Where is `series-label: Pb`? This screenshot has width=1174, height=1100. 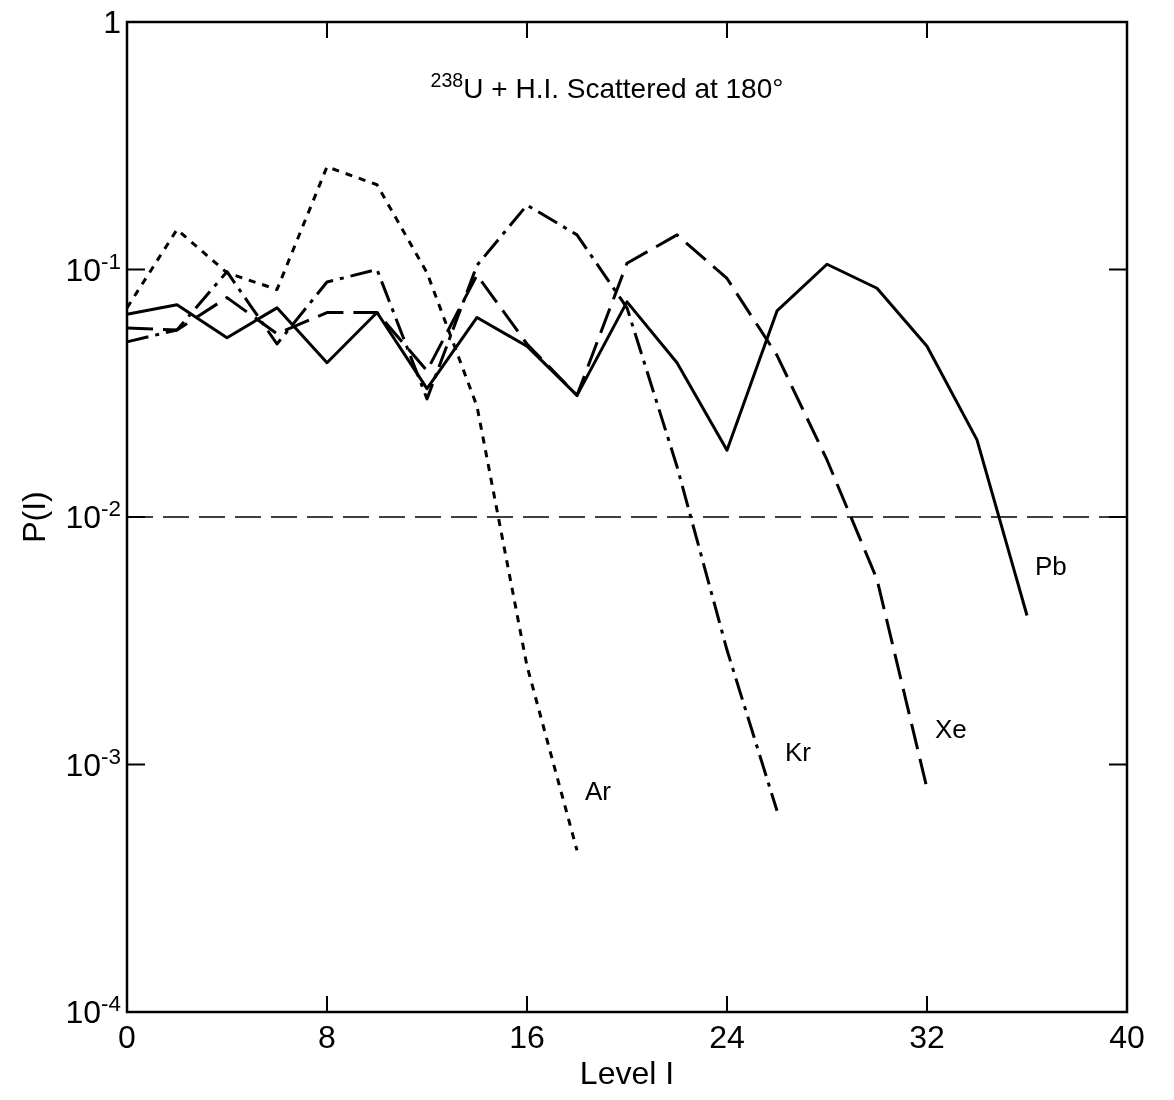
series-label: Pb is located at coordinates (1051, 566).